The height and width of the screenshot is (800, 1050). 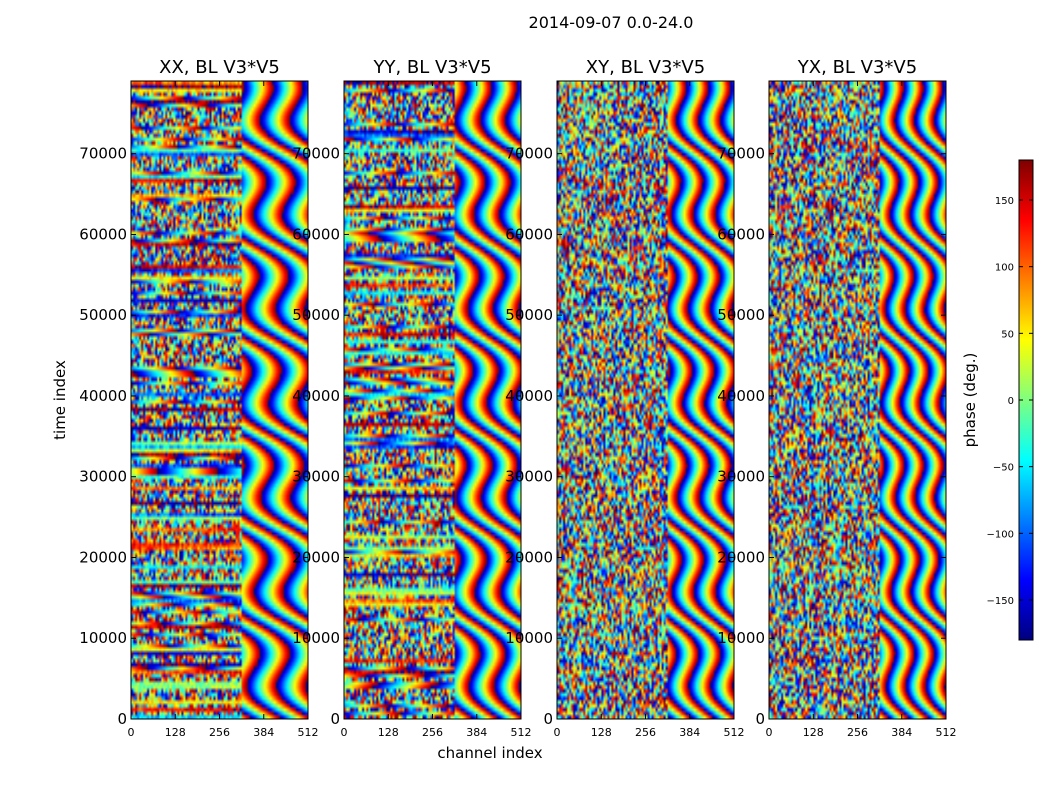 I want to click on colorbar: 150 100 50 0 −50 −100 −150, so click(x=1010, y=400).